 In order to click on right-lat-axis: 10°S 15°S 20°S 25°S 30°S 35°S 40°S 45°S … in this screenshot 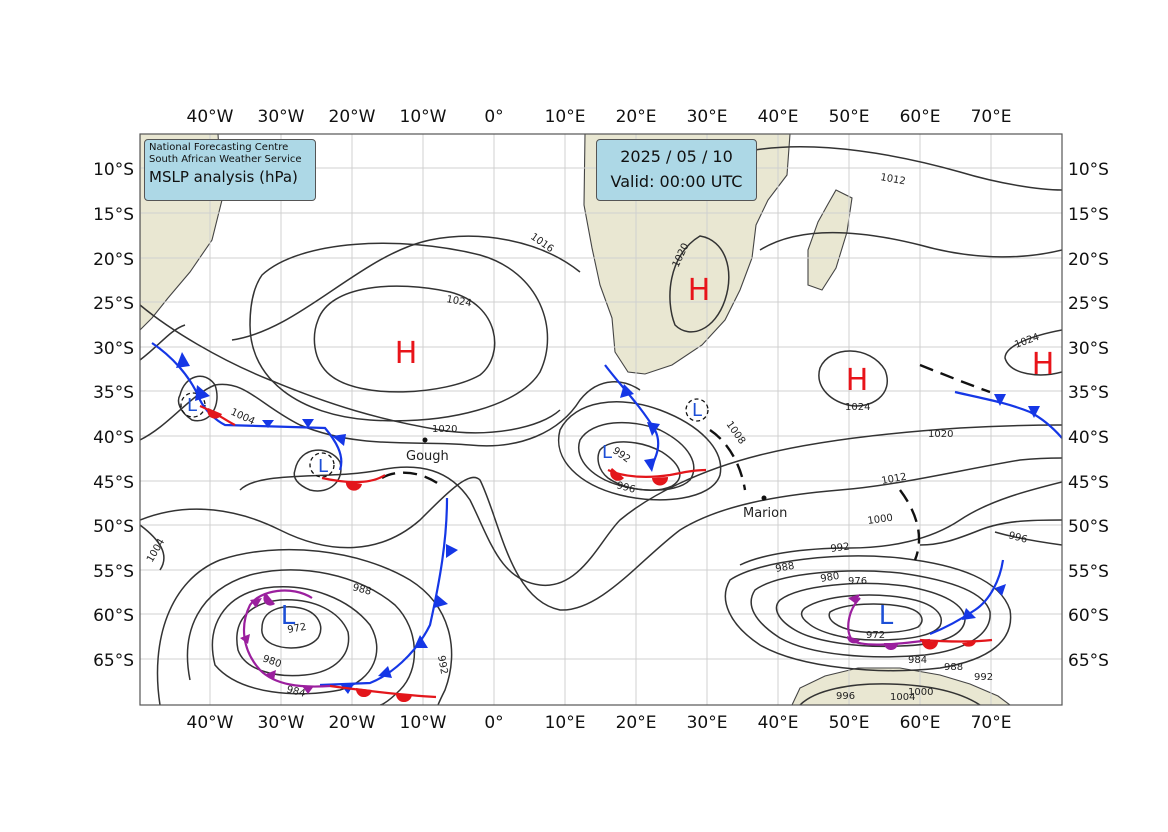, I will do `click(1088, 415)`.